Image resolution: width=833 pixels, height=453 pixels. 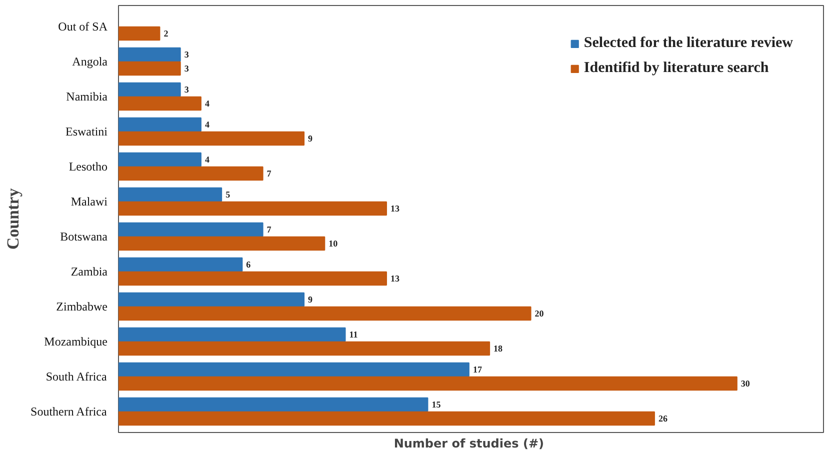 What do you see at coordinates (77, 377) in the screenshot?
I see `y-tick-label: South Africa` at bounding box center [77, 377].